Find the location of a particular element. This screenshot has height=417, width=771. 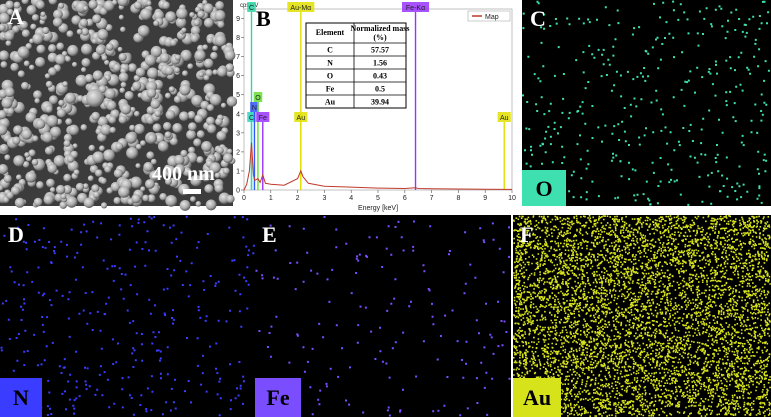

element-tag-label: Fe is located at coordinates (263, 118).